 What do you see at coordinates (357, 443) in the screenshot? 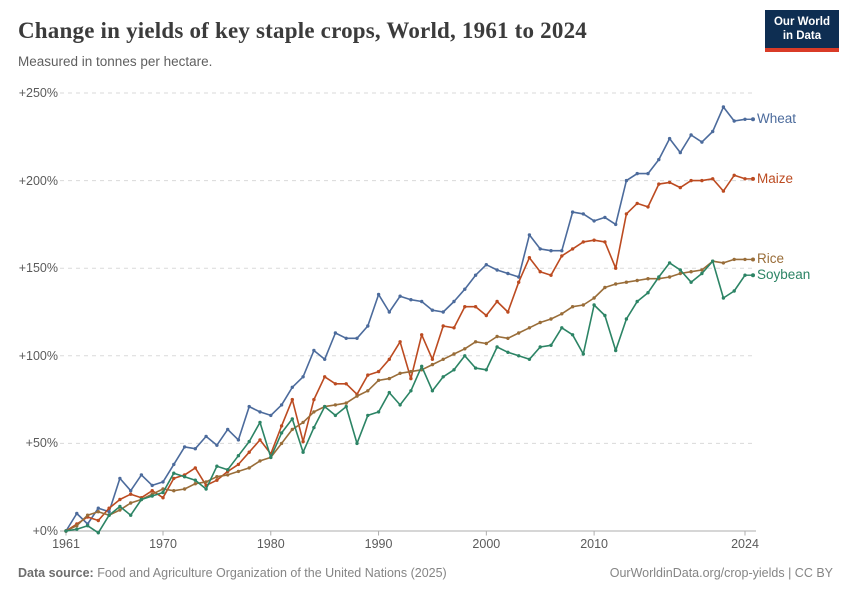
I see `data-point-soybean-1988` at bounding box center [357, 443].